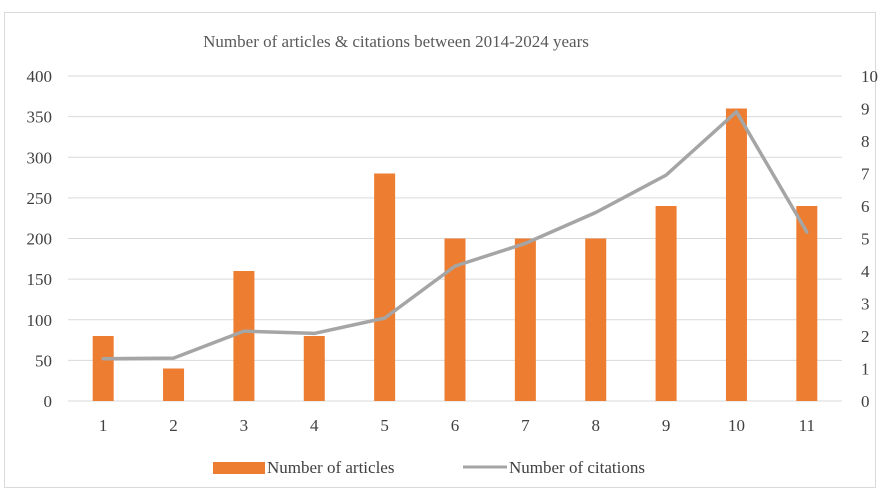 Image resolution: width=880 pixels, height=492 pixels. What do you see at coordinates (869, 76) in the screenshot?
I see `y-right-tick-label: 10` at bounding box center [869, 76].